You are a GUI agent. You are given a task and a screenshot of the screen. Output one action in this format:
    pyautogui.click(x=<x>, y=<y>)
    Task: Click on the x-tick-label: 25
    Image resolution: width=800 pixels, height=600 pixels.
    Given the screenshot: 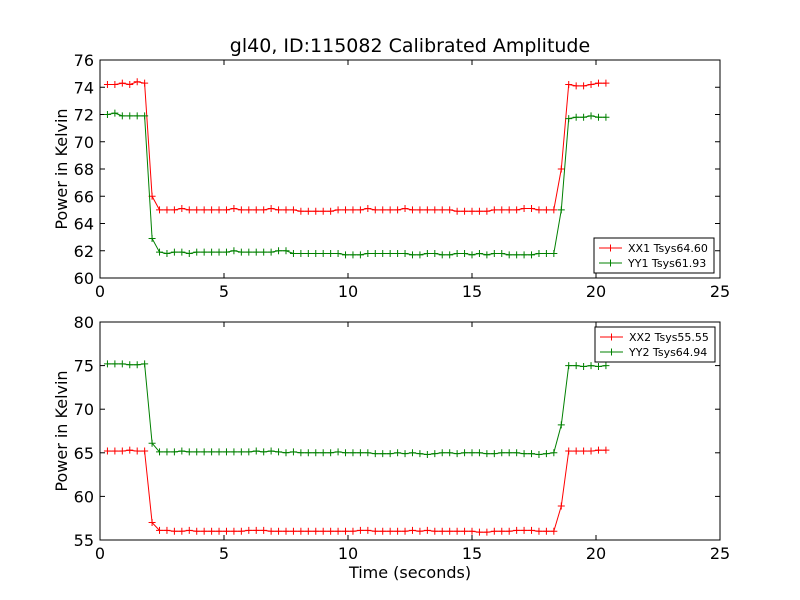 What is the action you would take?
    pyautogui.click(x=720, y=291)
    